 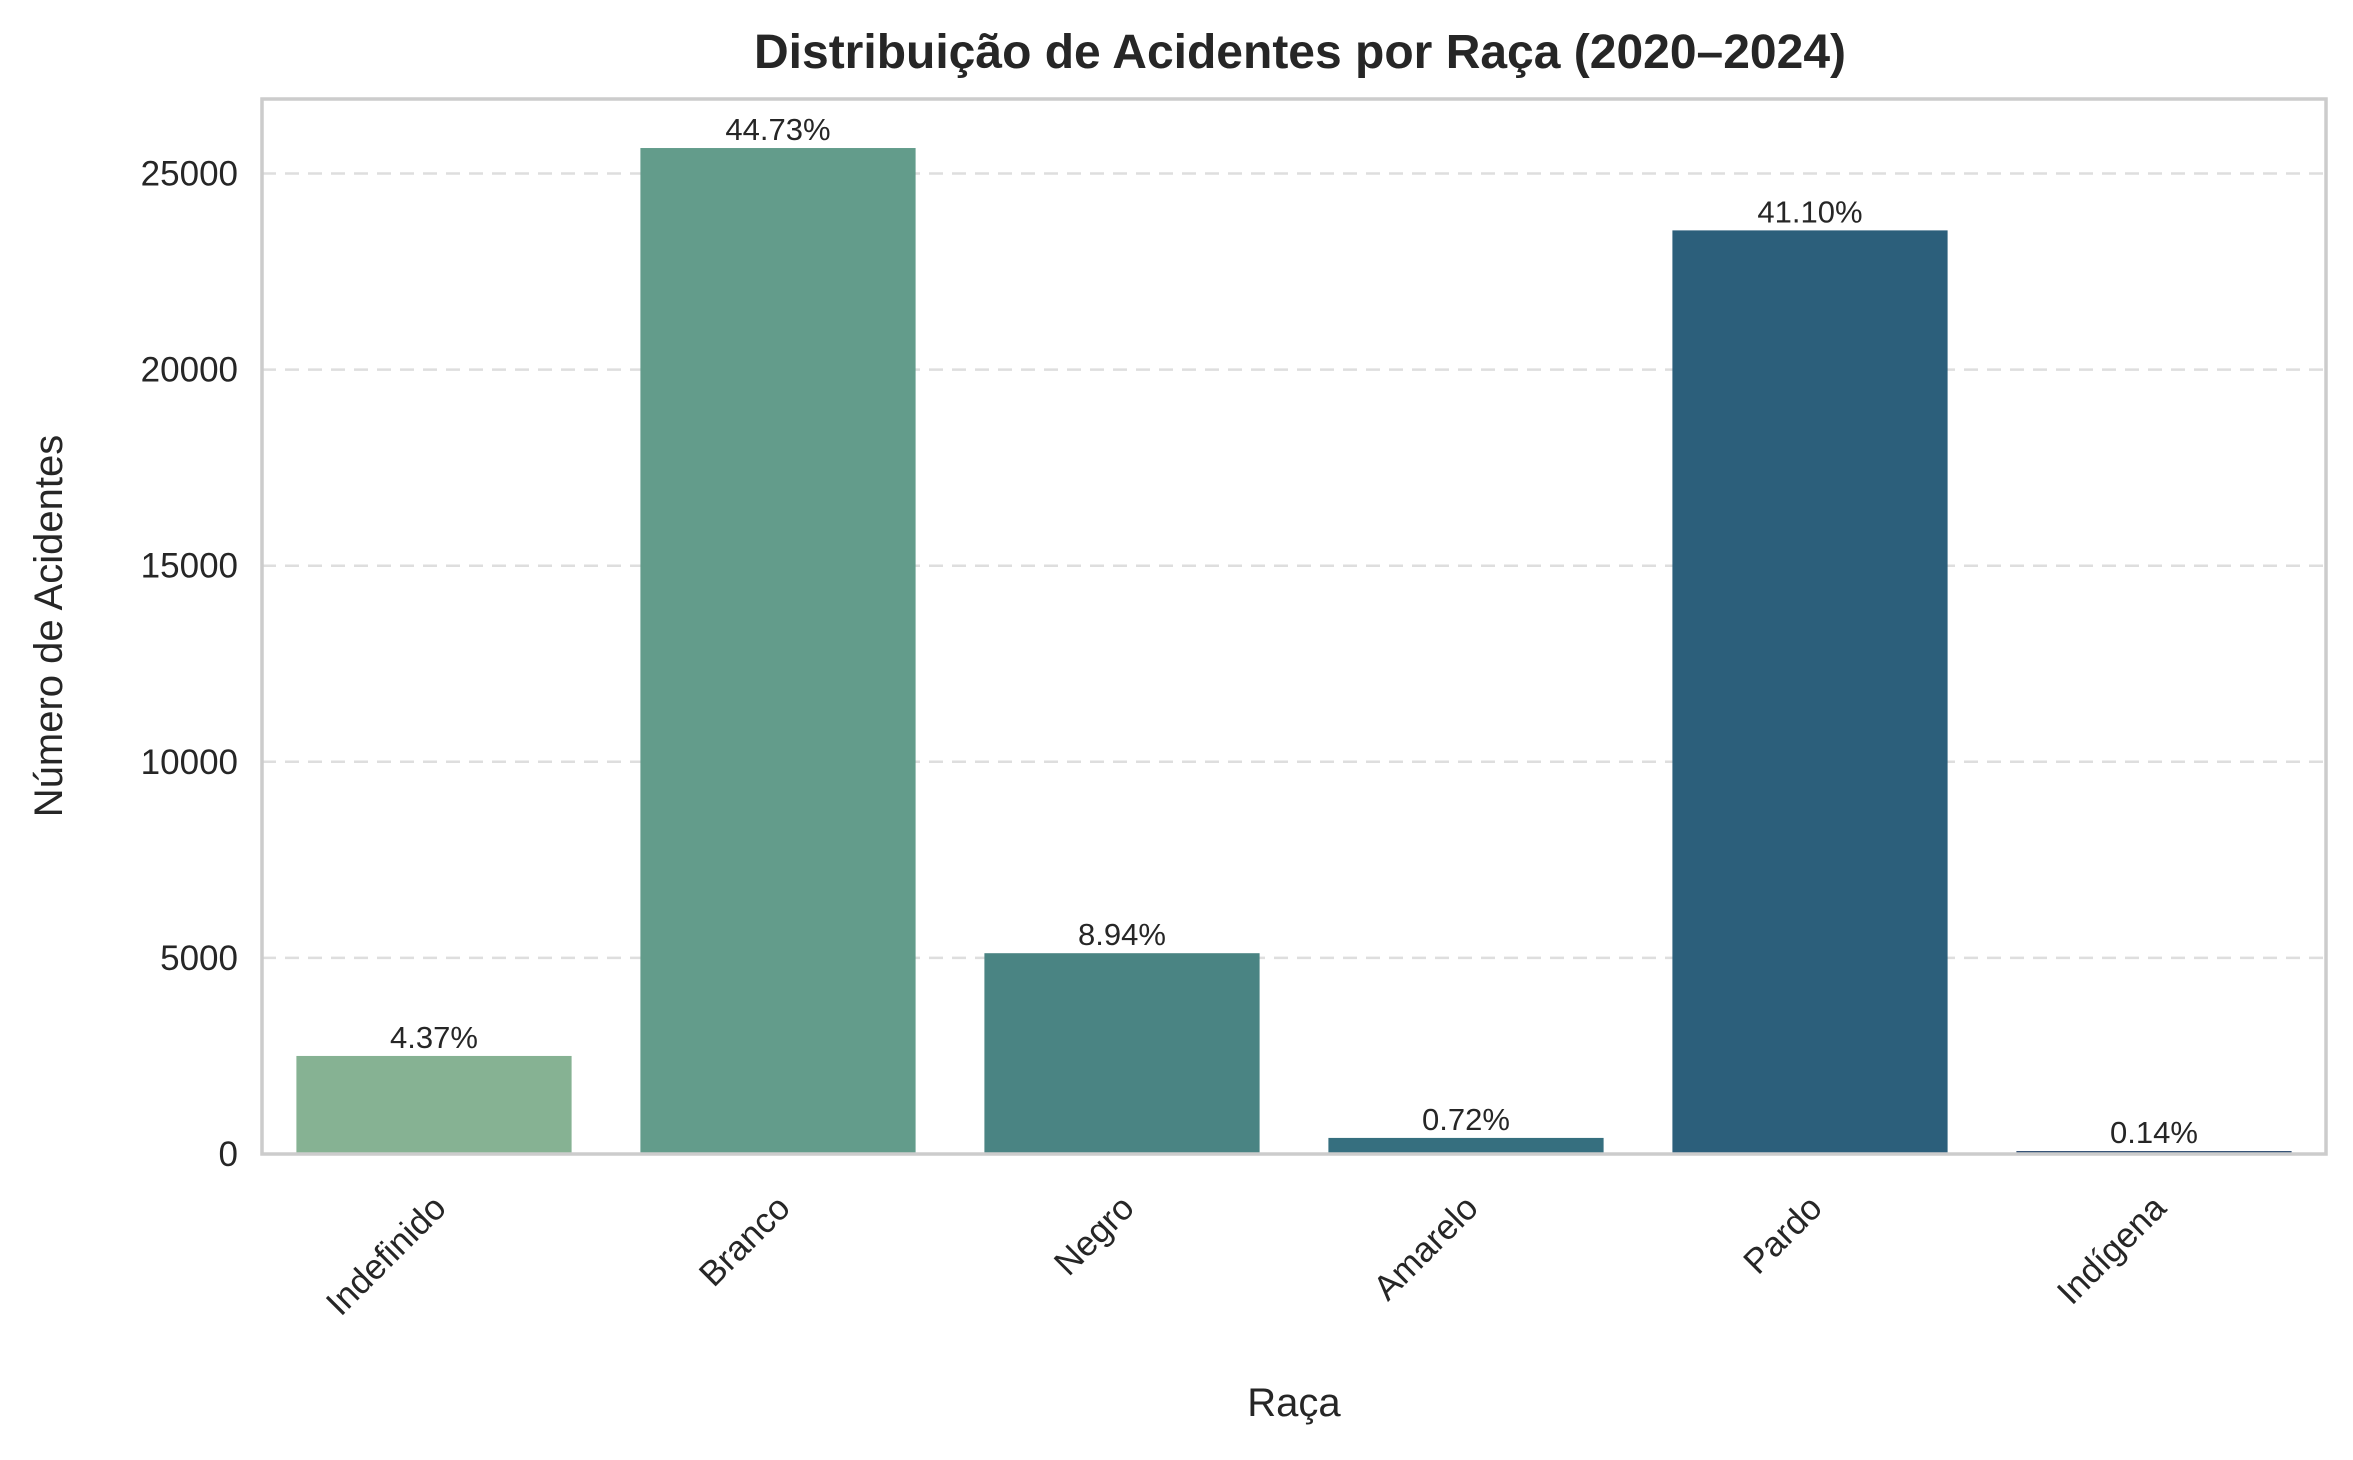 What do you see at coordinates (189, 664) in the screenshot?
I see `y-tick-labels: 0 5000 10000 15000 20000 25000` at bounding box center [189, 664].